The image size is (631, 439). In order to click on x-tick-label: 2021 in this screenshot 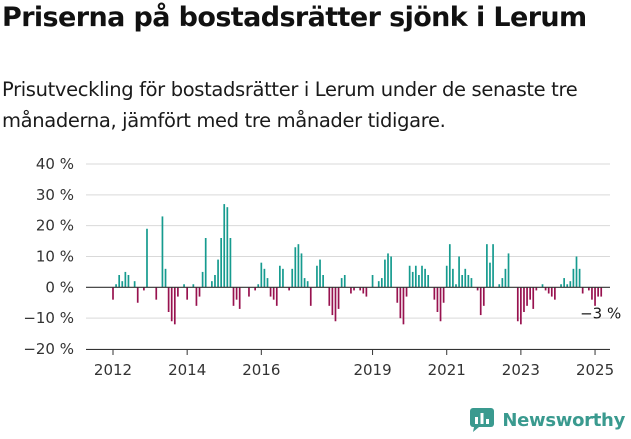, I will do `click(447, 370)`.